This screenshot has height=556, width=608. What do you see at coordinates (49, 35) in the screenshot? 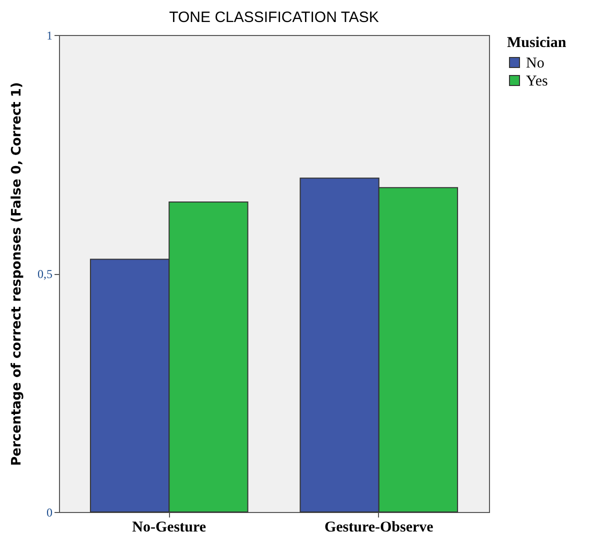
I see `y-tick-label: 1` at bounding box center [49, 35].